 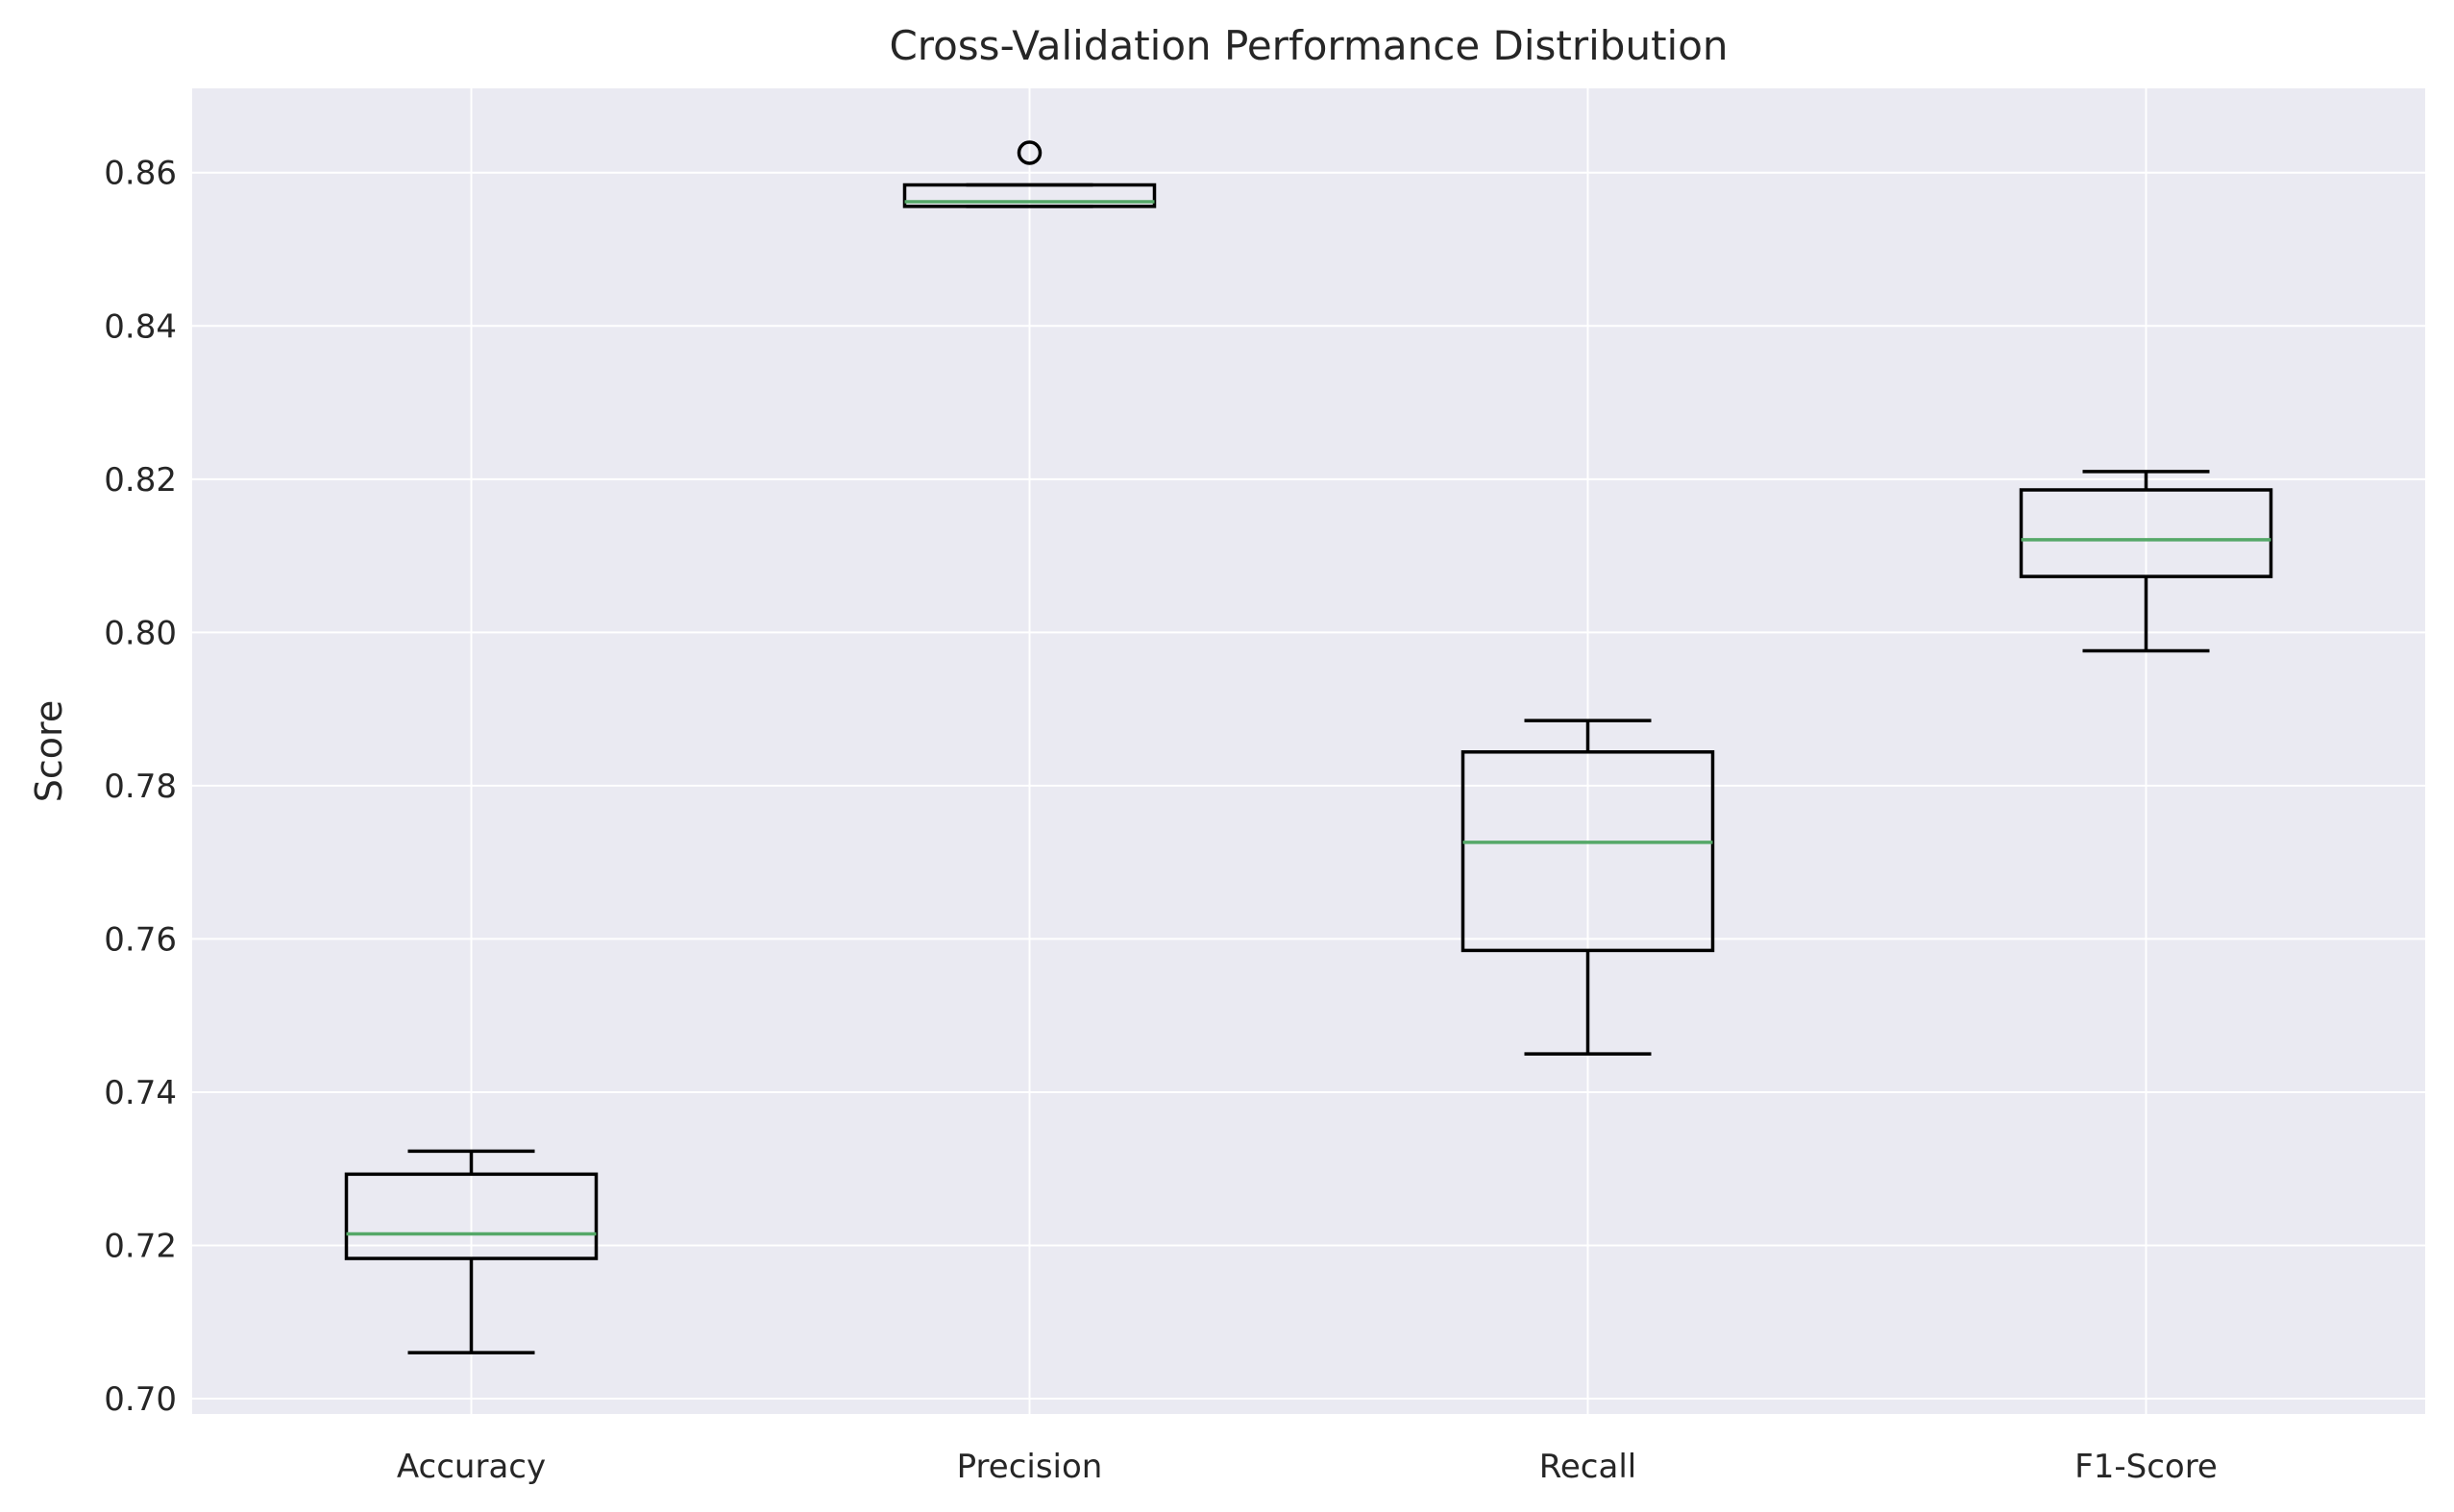 What do you see at coordinates (1030, 1467) in the screenshot?
I see `x-tick-label: Precision` at bounding box center [1030, 1467].